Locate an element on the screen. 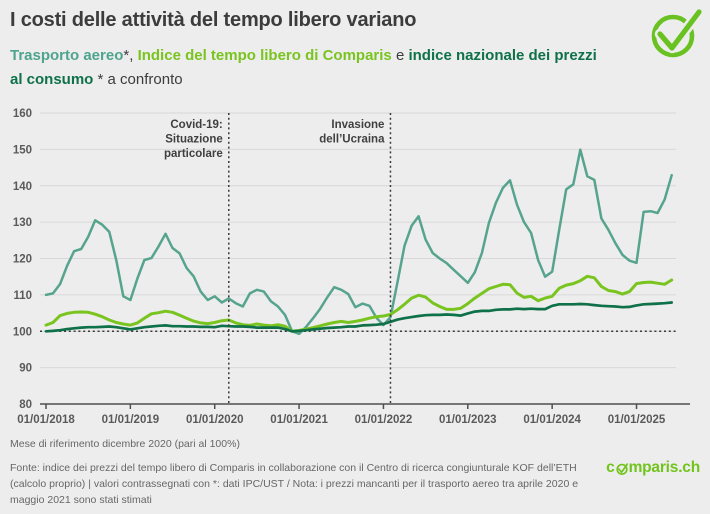  x-tick-label: 01/01/2024 is located at coordinates (552, 420).